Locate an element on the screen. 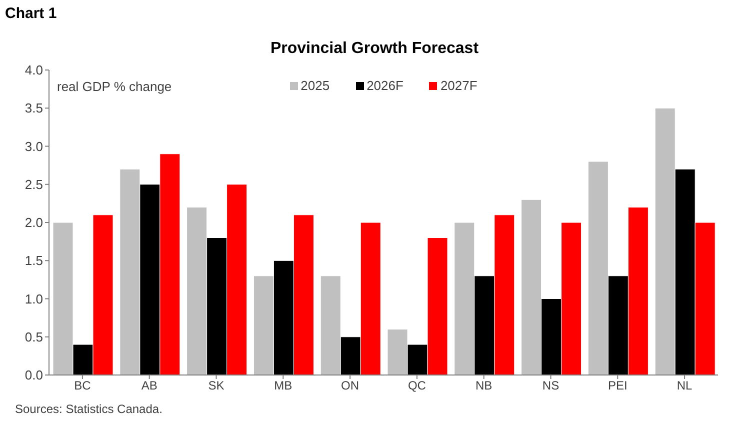  x-tick-label: MB is located at coordinates (283, 385).